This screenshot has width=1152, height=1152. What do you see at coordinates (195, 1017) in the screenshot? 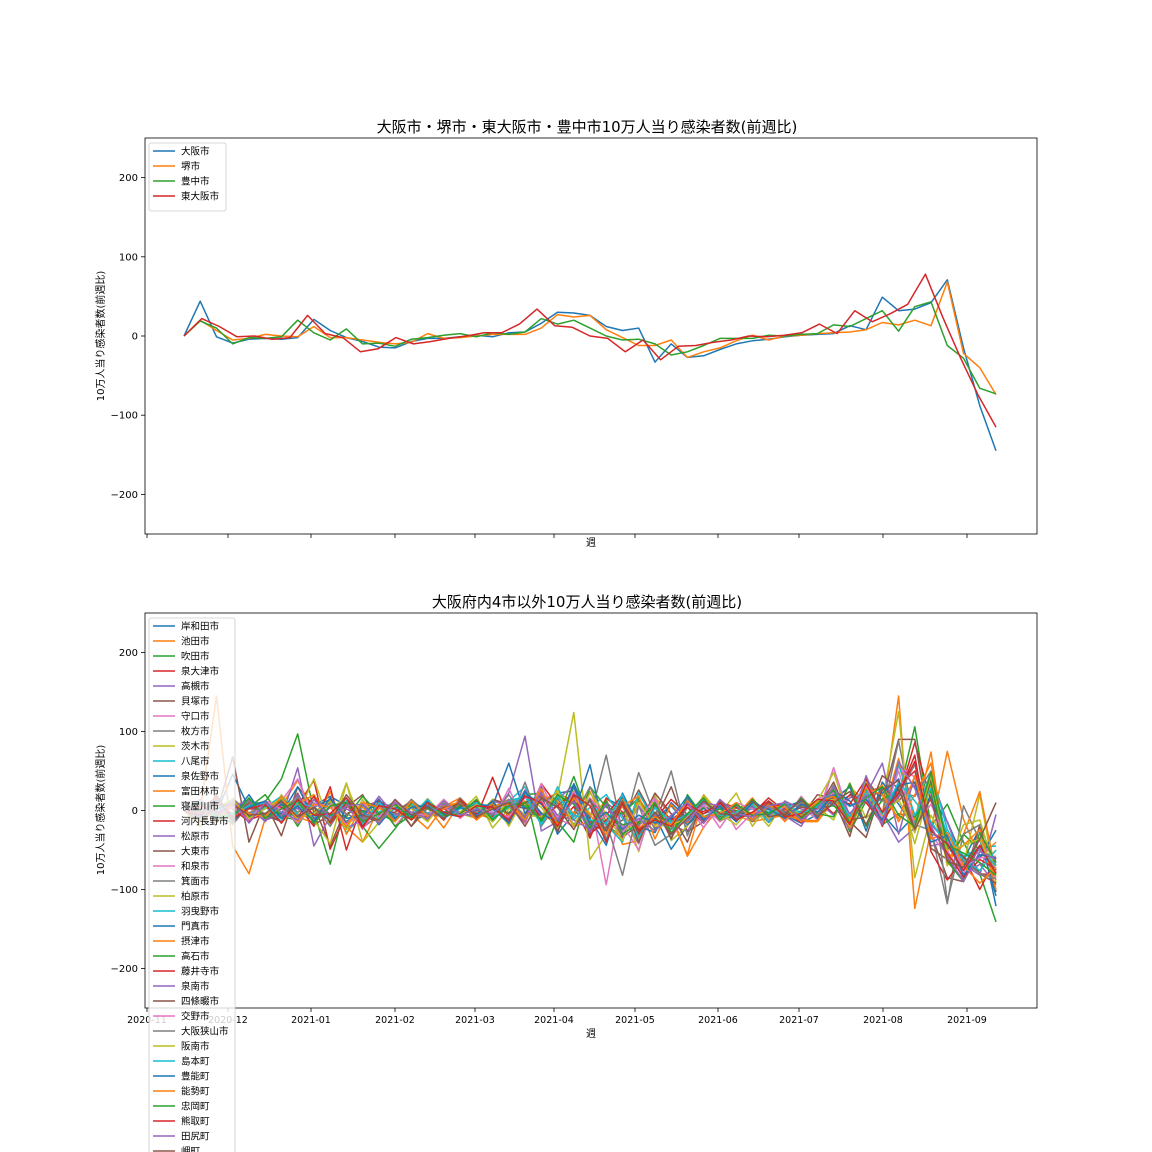
I see `legend-label: 交野市` at bounding box center [195, 1017].